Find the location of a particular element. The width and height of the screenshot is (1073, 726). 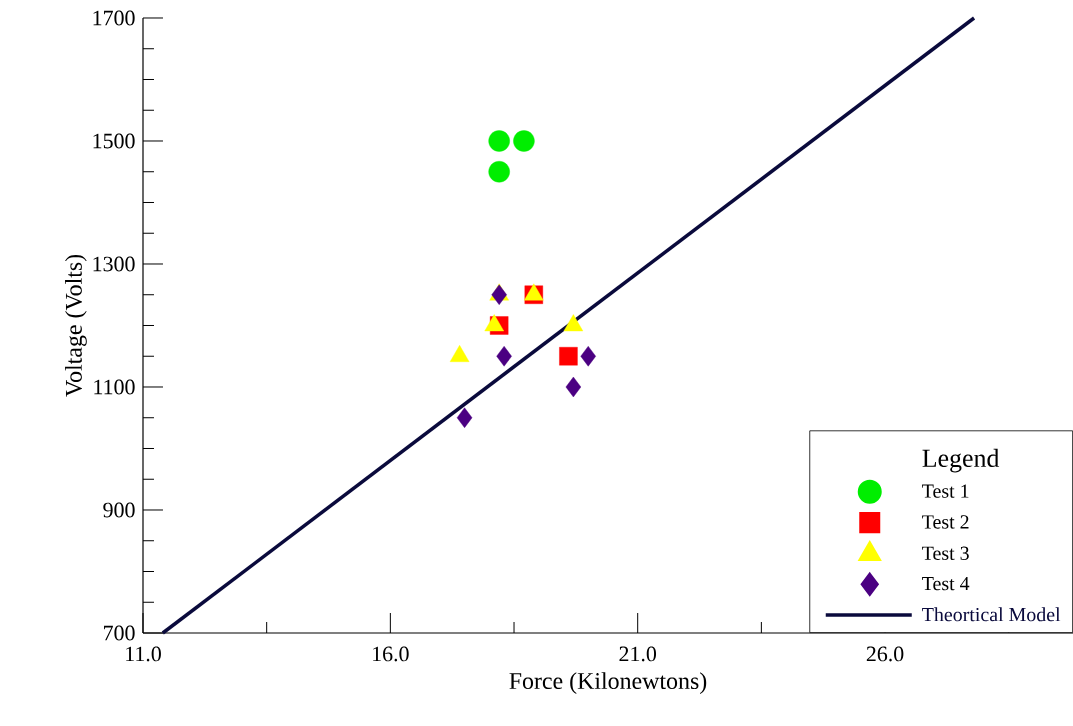

x-tick-label: 26.0 is located at coordinates (885, 654).